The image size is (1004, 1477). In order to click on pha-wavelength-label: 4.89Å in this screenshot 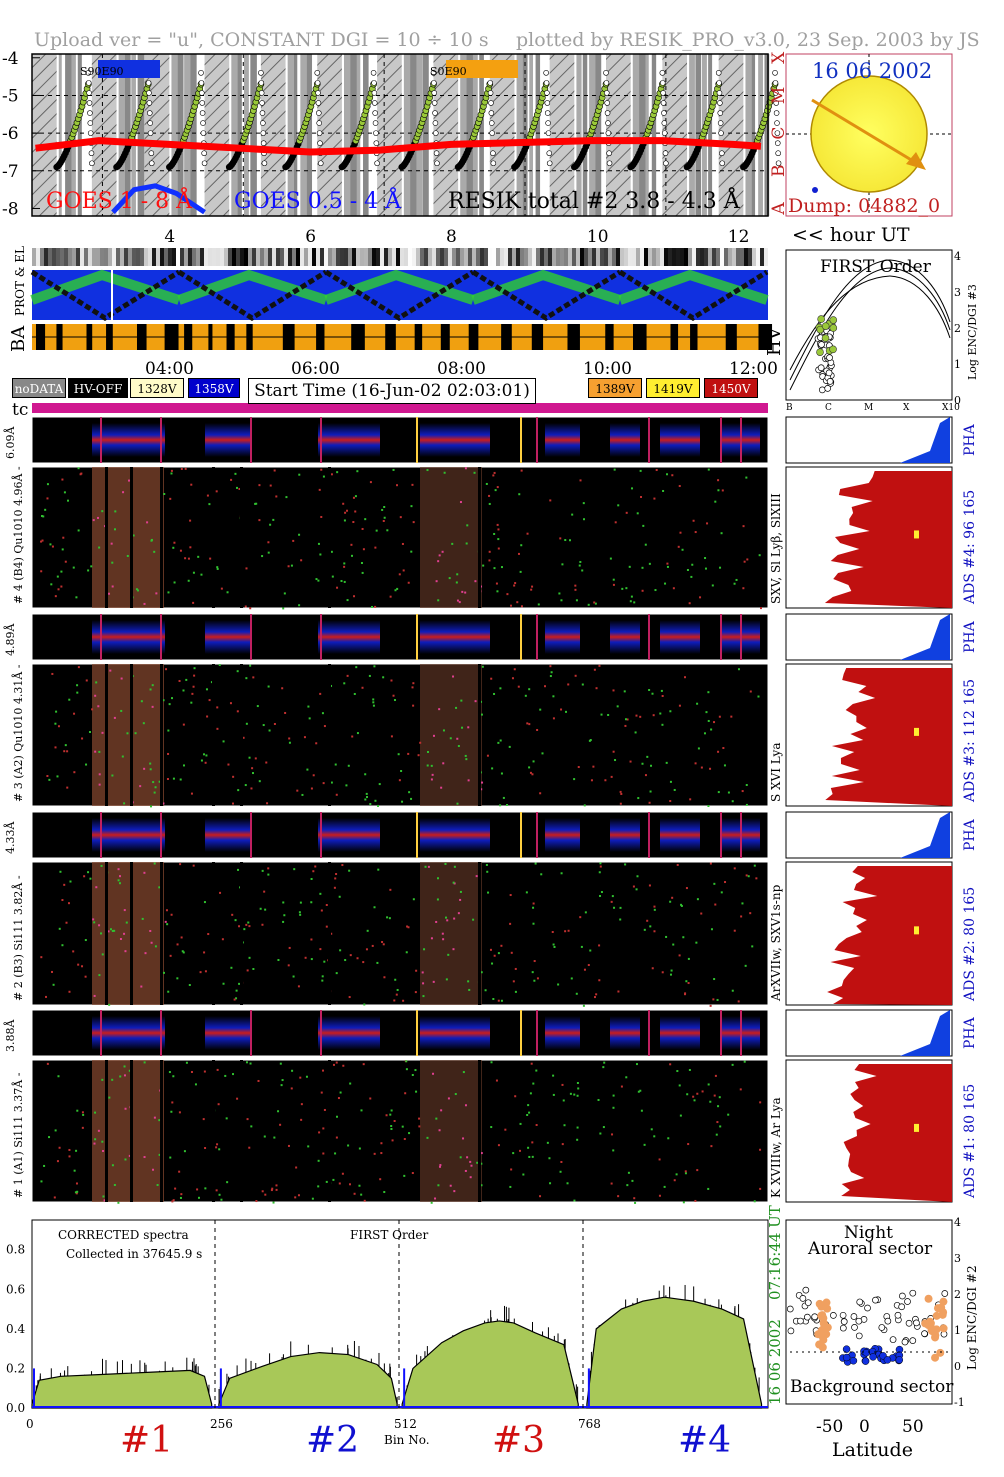, I will do `click(10, 639)`.